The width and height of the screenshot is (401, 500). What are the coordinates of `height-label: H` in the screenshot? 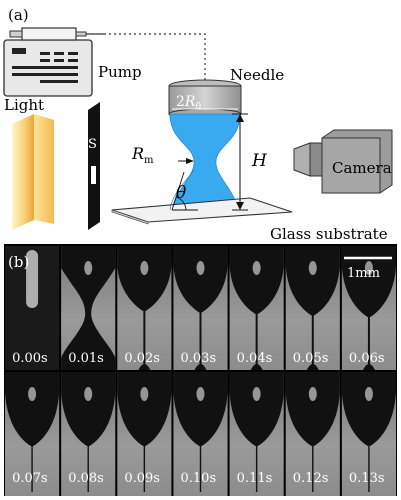 It's located at (259, 161).